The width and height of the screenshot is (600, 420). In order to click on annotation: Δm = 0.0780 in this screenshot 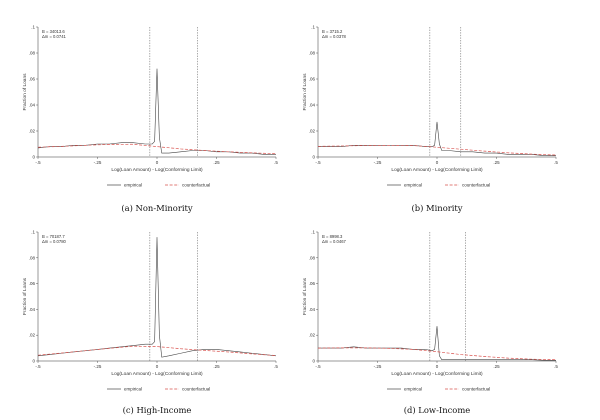, I will do `click(54, 241)`.